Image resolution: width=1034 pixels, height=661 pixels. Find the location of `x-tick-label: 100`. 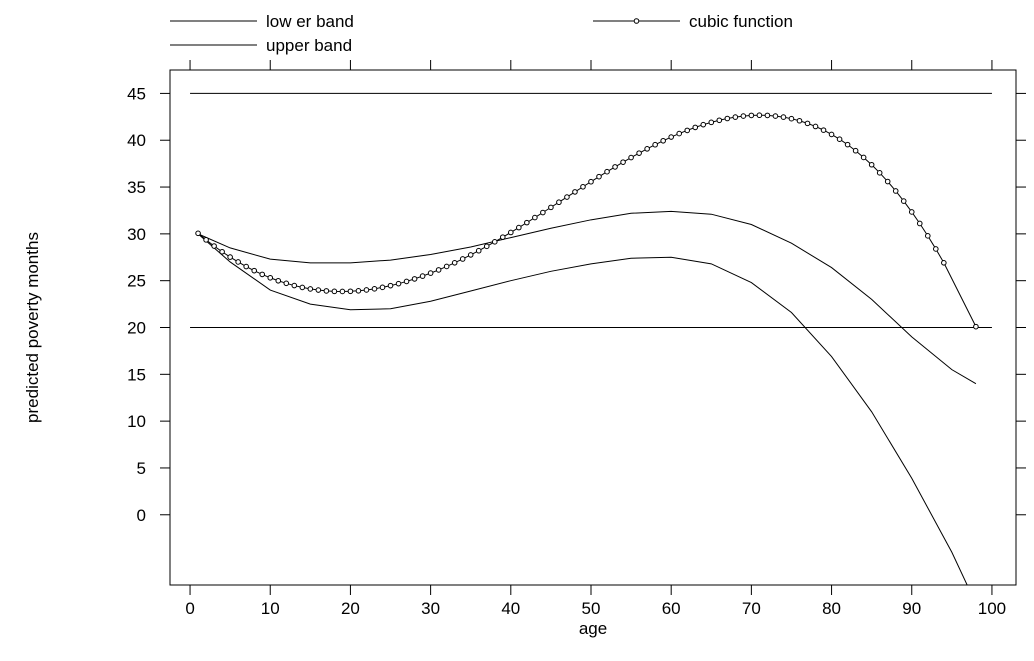

x-tick-label: 100 is located at coordinates (992, 608).